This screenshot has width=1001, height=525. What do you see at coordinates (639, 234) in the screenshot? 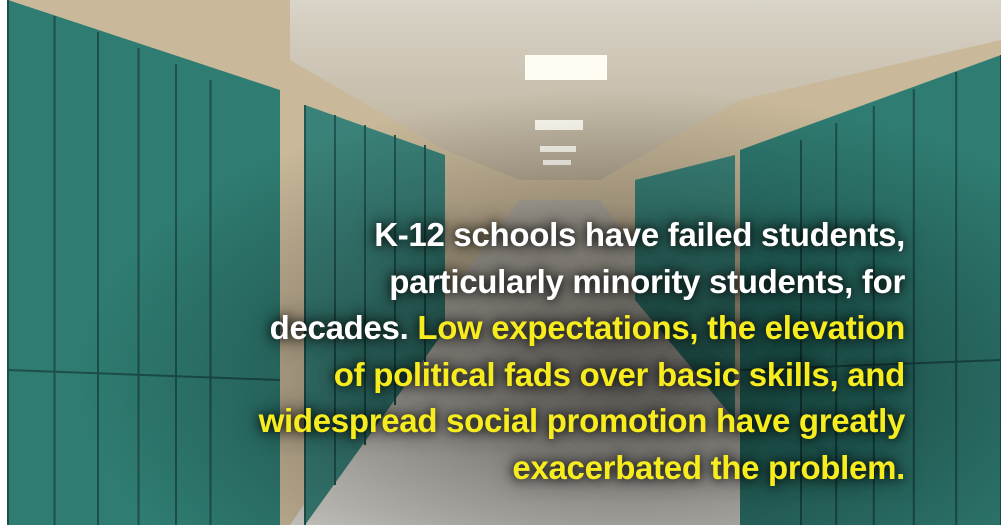
I see `caption-white: K-12 schools have failed students,` at bounding box center [639, 234].